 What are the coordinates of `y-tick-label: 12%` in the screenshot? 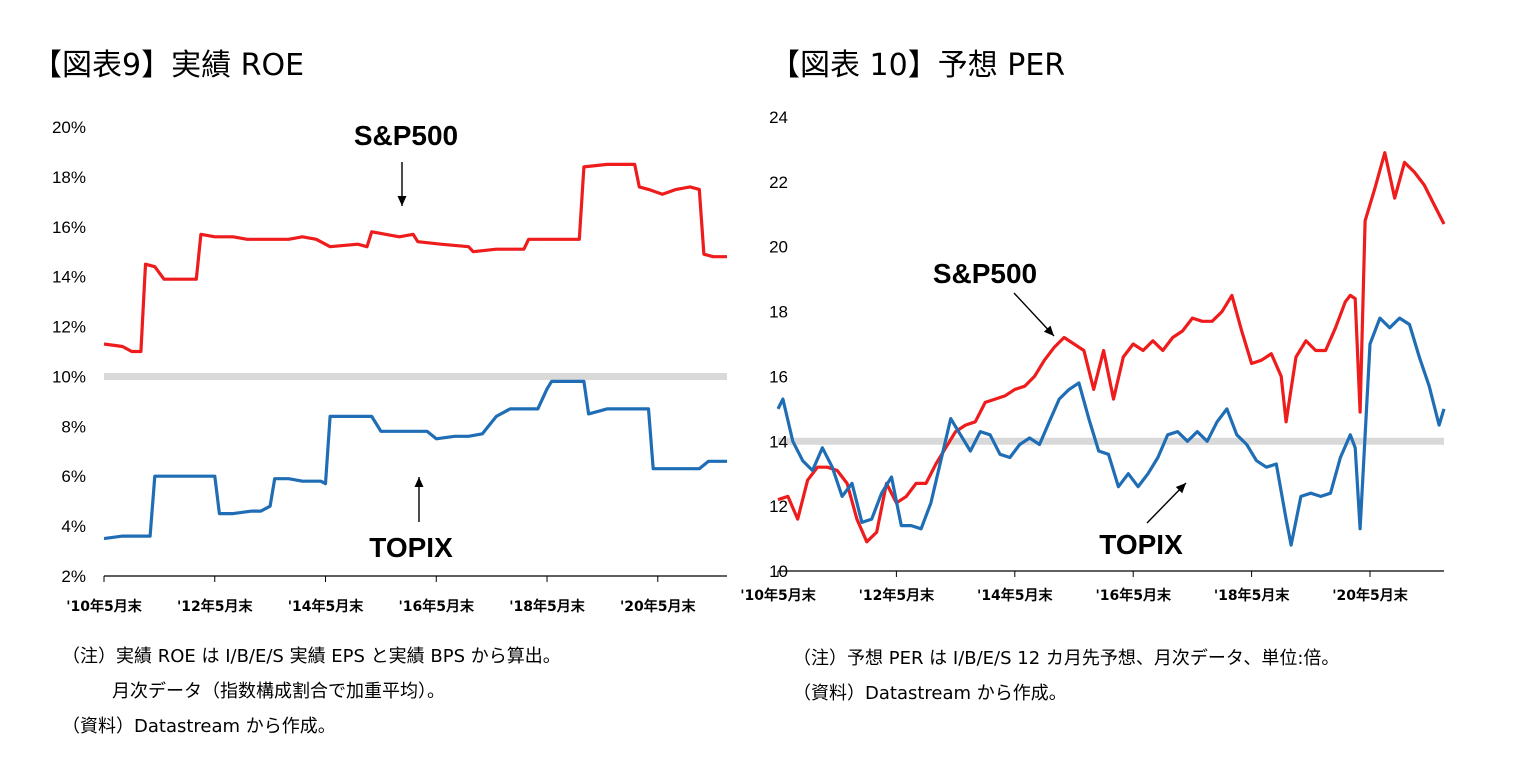 It's located at (69, 327).